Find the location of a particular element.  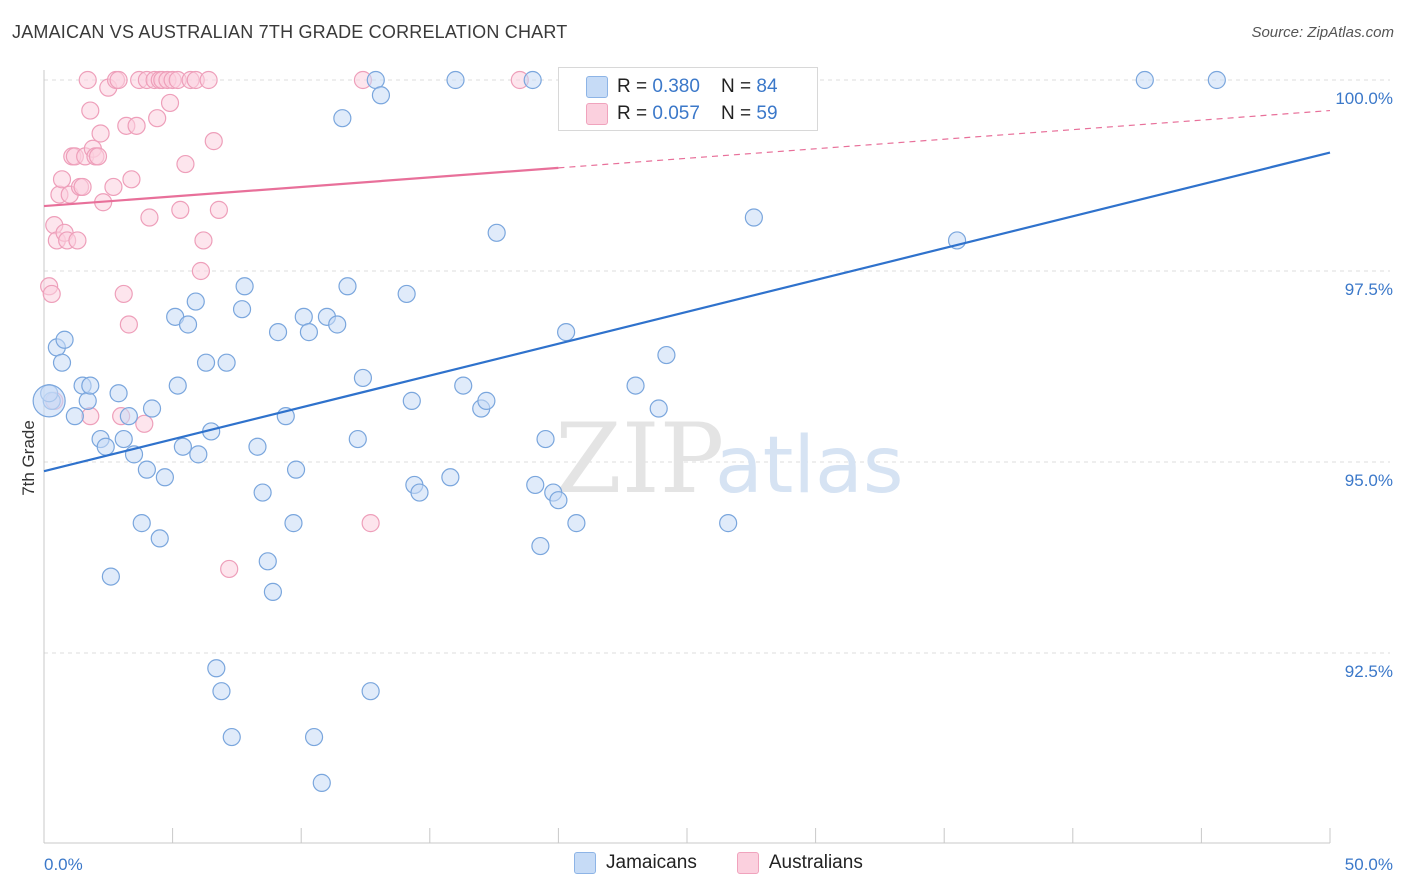

australians-trendline is located at coordinates (301, 187).